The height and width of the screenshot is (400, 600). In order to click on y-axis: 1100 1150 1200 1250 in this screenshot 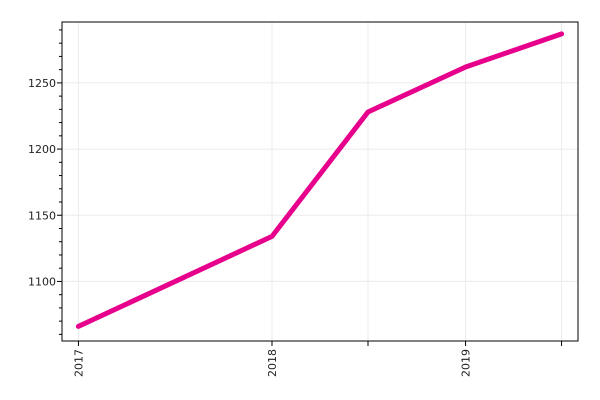, I will do `click(45, 182)`.